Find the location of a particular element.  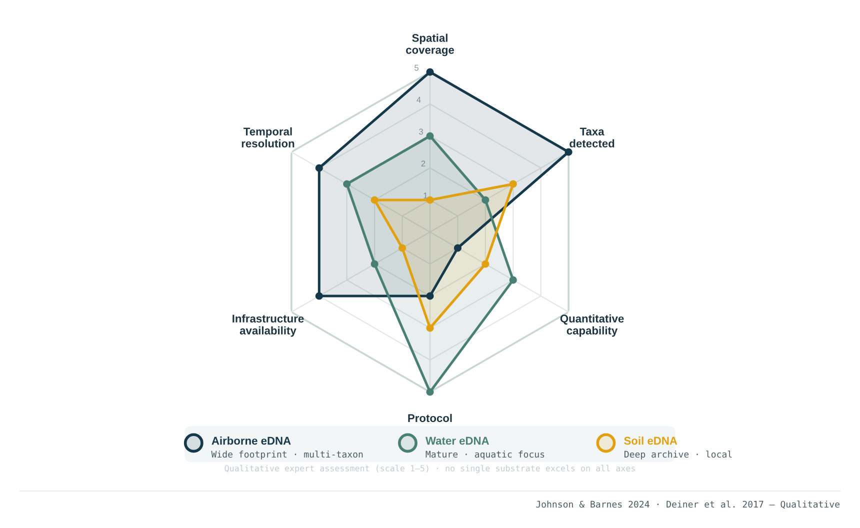

y-tick-label: 3 is located at coordinates (420, 131).